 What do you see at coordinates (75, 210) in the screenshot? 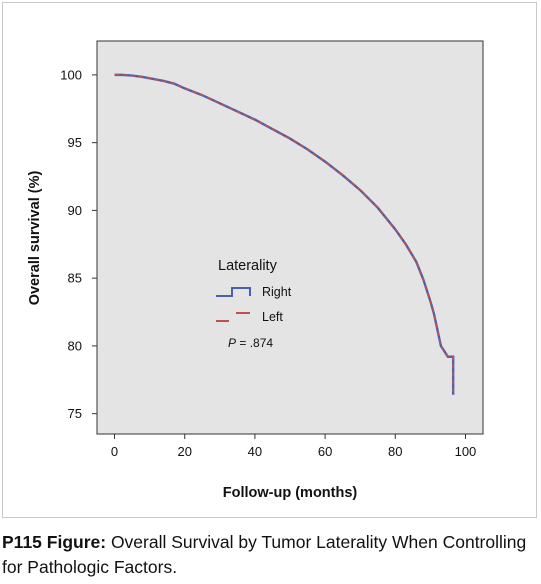
I see `y-tick-label: 90` at bounding box center [75, 210].